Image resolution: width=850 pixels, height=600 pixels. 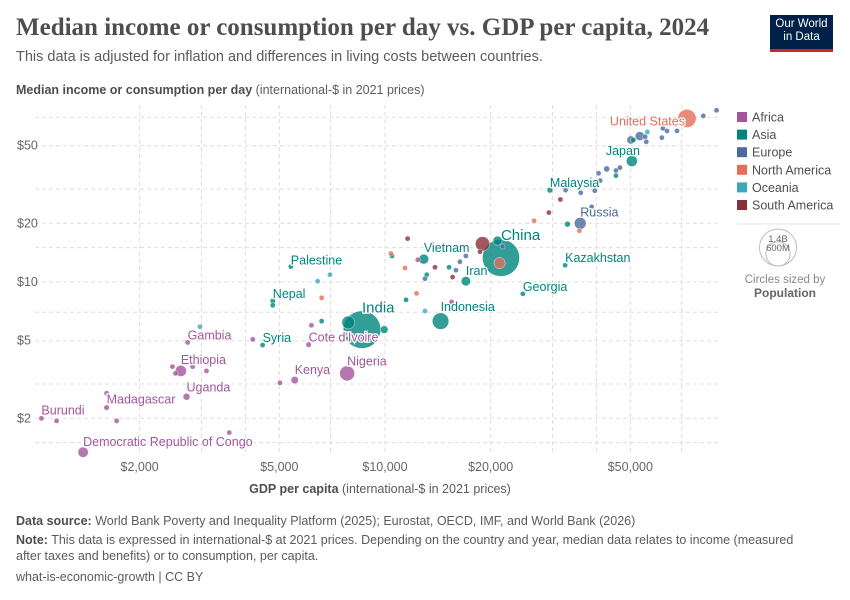 I want to click on legend-item-north-america: North America, so click(x=791, y=170).